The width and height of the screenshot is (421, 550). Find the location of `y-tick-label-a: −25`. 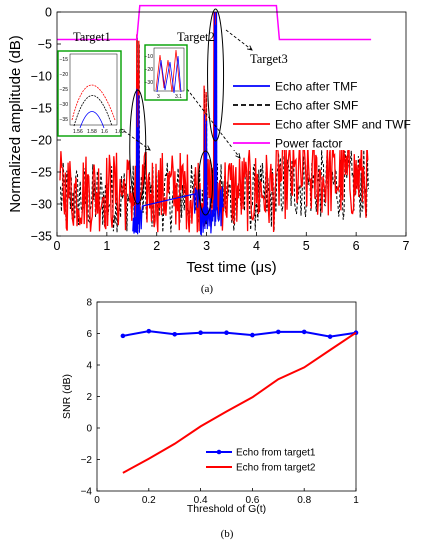

y-tick-label-a: −25 is located at coordinates (41, 173).